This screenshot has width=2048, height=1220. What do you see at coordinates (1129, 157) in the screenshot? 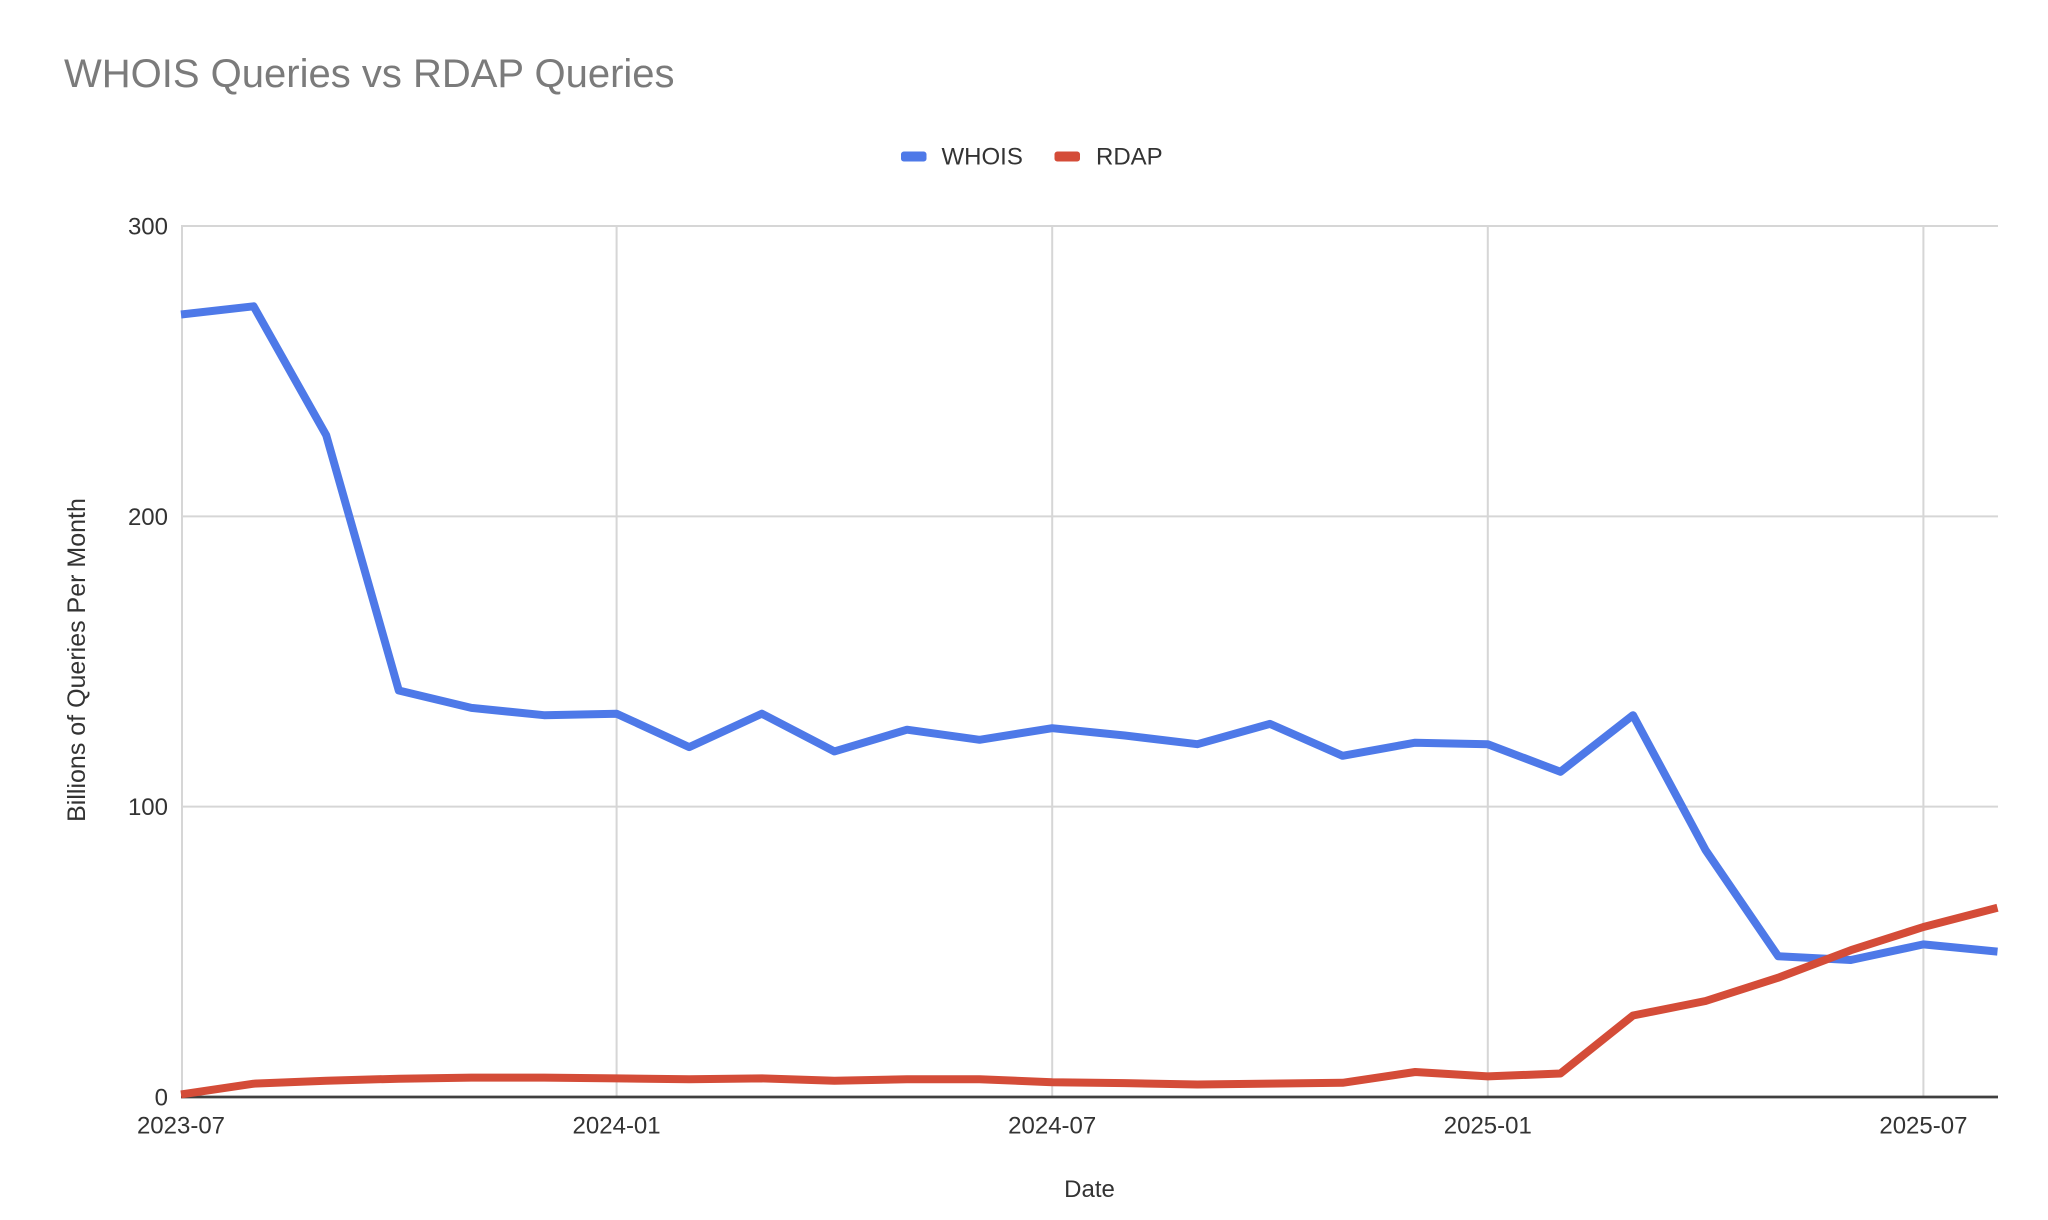
I see `svg-text: RDAP` at bounding box center [1129, 157].